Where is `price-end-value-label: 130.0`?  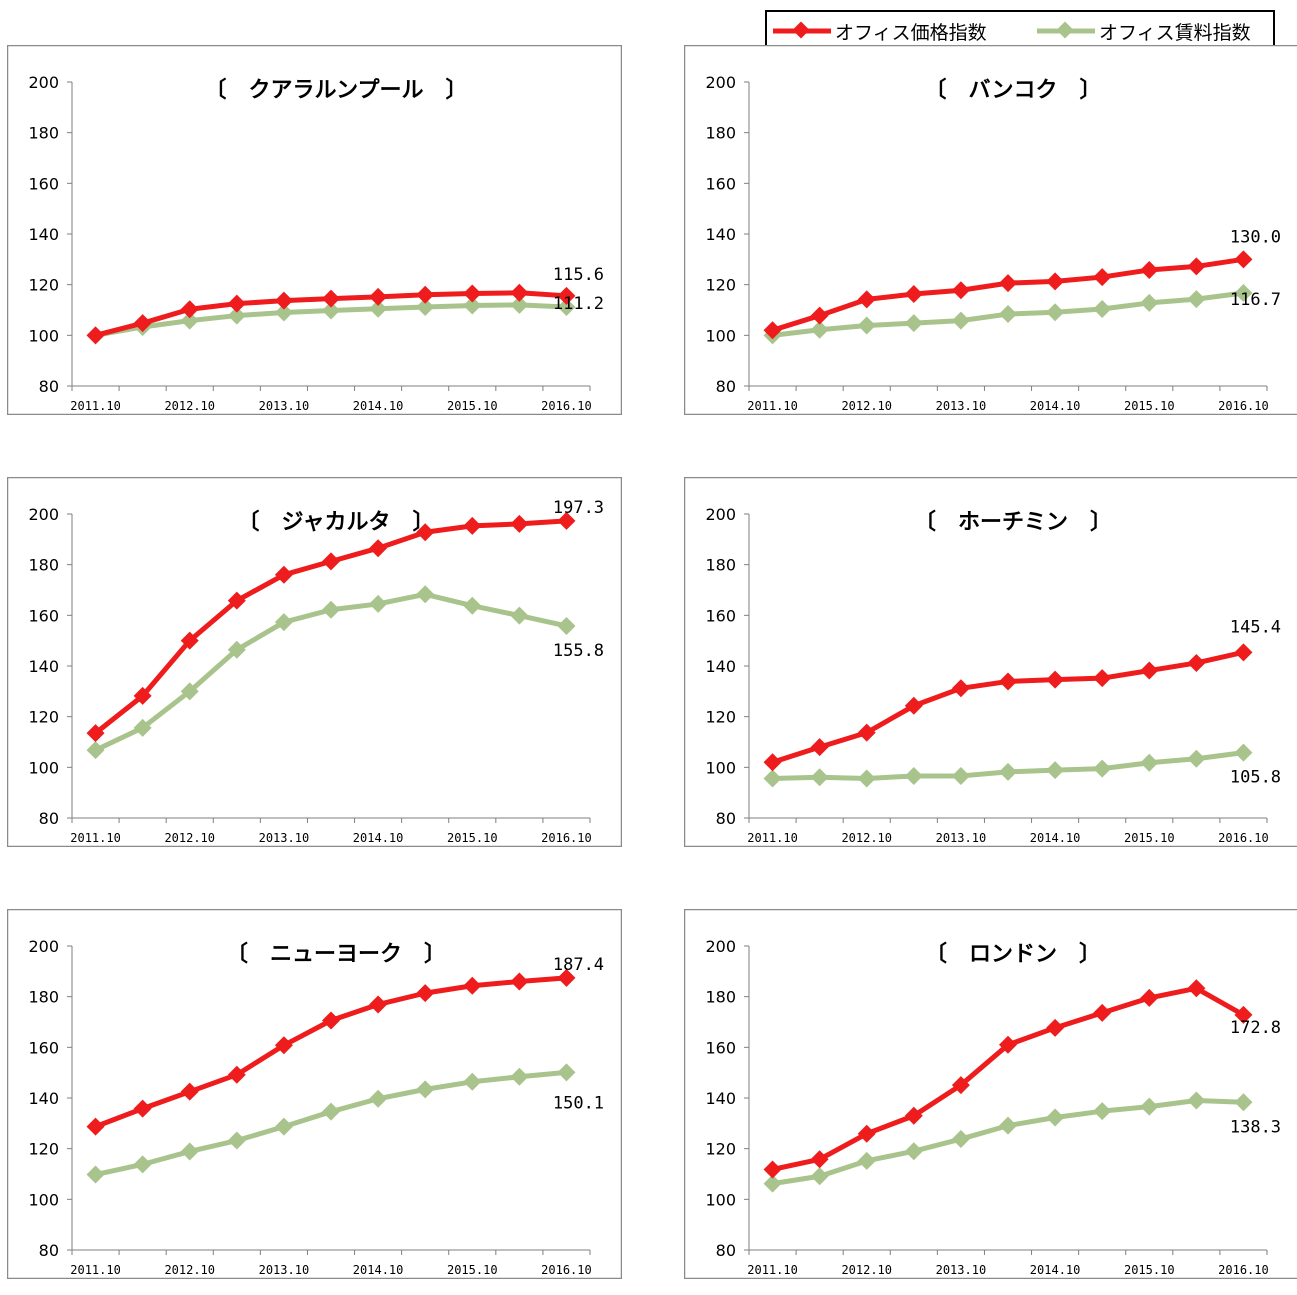
price-end-value-label: 130.0 is located at coordinates (1255, 237).